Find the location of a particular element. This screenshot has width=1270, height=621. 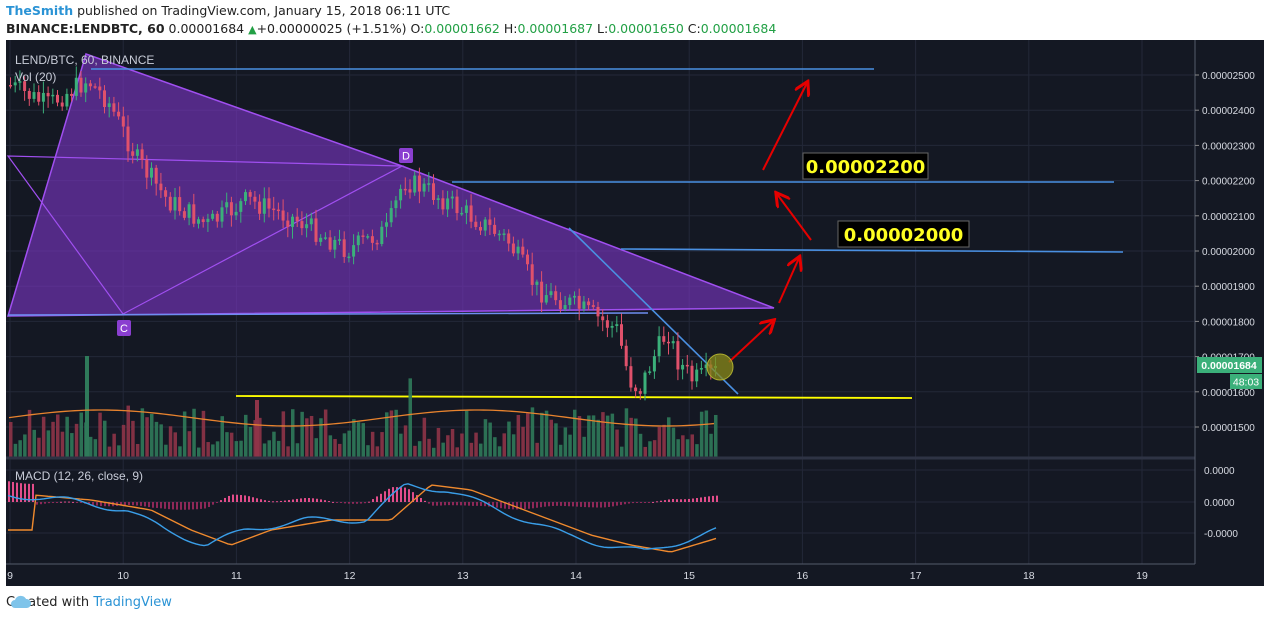

target-callout-2200: 0.00002200 is located at coordinates (866, 167).